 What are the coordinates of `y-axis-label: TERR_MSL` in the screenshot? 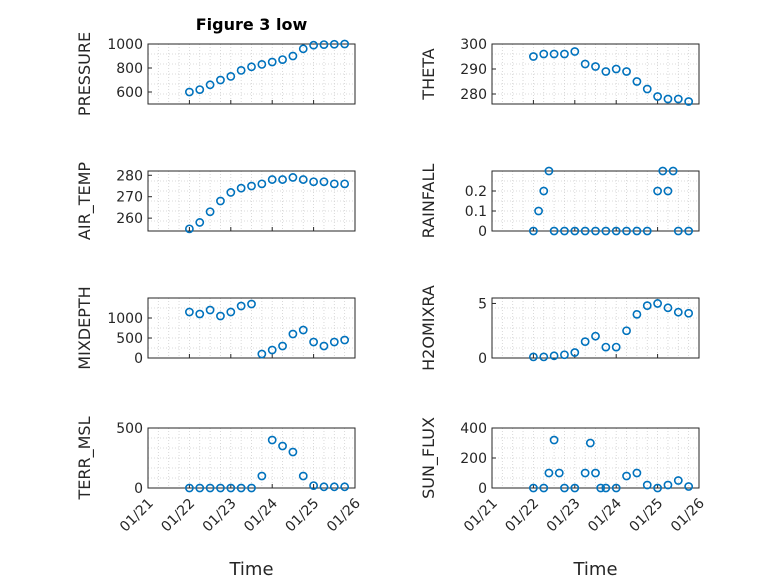 It's located at (85, 458).